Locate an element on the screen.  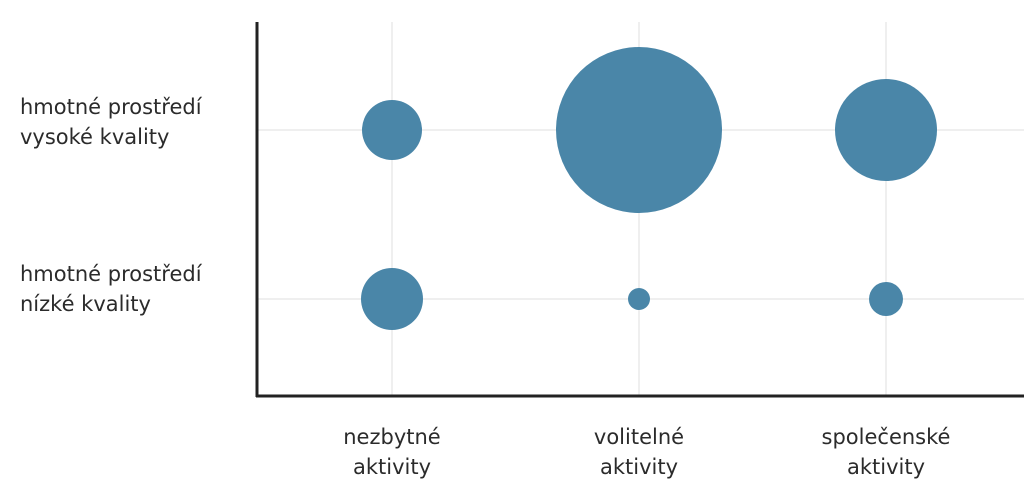
y-tick-label-line: nízké kvality is located at coordinates (85, 304).